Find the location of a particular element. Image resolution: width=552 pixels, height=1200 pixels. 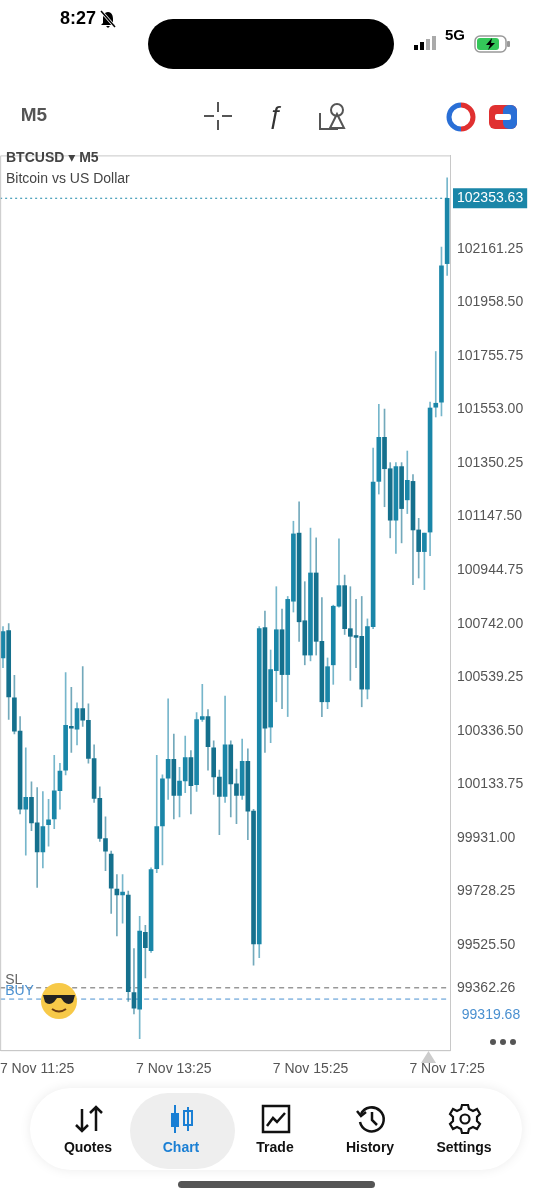

text: Settings is located at coordinates (464, 1147).